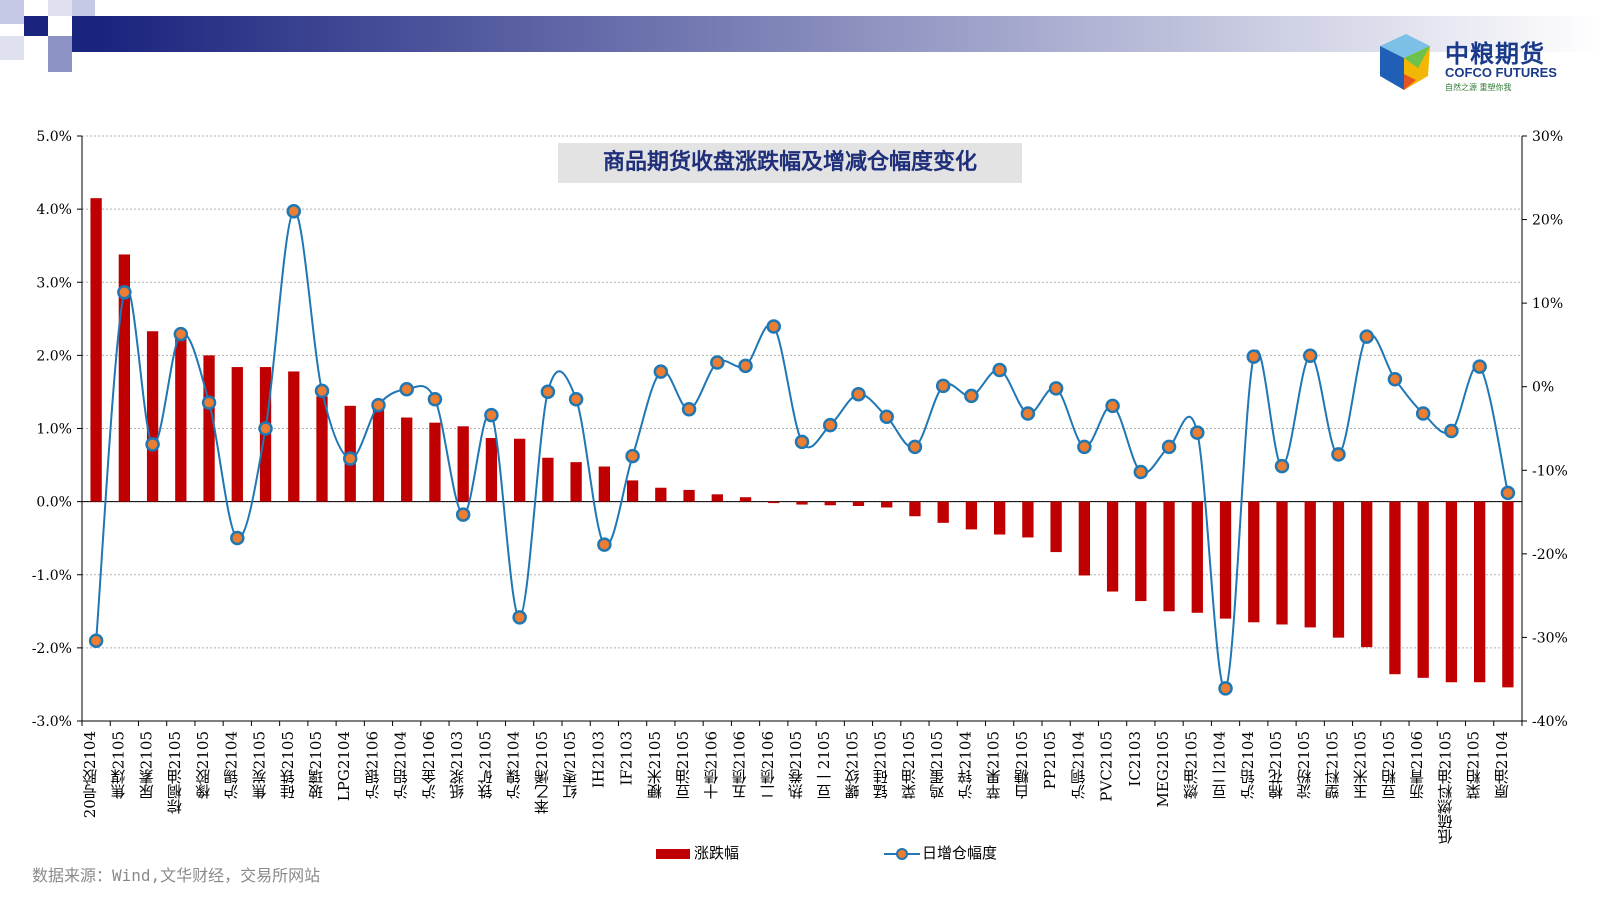 This screenshot has width=1600, height=900. Describe the element at coordinates (1550, 555) in the screenshot. I see `right-tick-label: -20%` at that location.